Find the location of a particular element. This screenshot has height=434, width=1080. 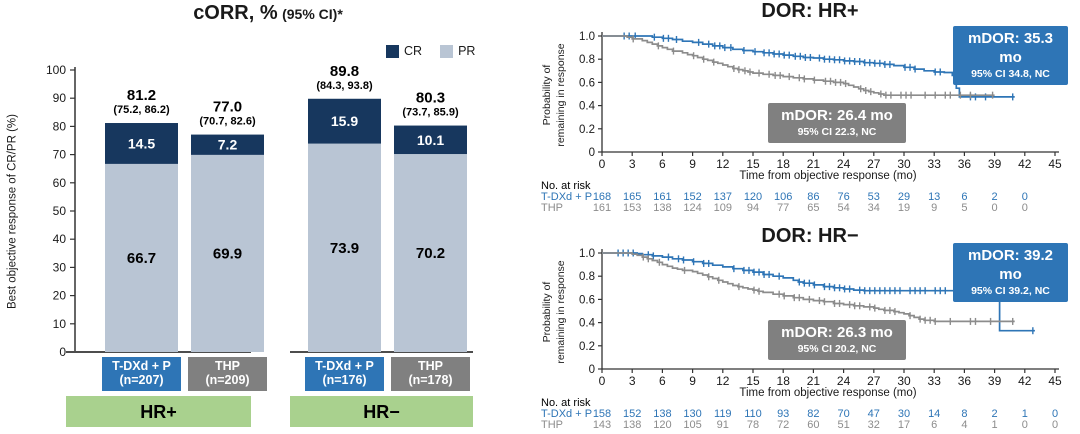

mdor-value: mDOR: 39.2 mo is located at coordinates (1010, 265).